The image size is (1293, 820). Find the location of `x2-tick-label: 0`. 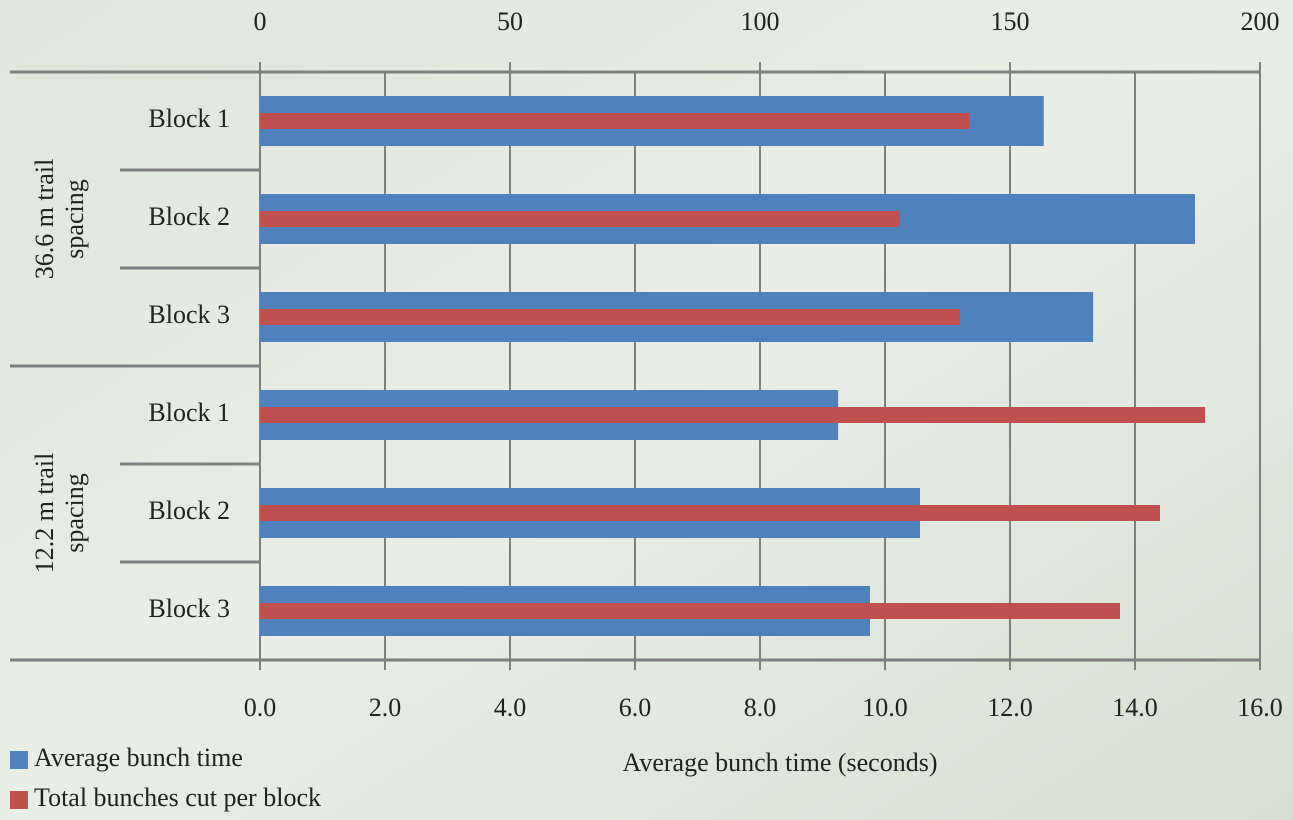

x2-tick-label: 0 is located at coordinates (260, 21).